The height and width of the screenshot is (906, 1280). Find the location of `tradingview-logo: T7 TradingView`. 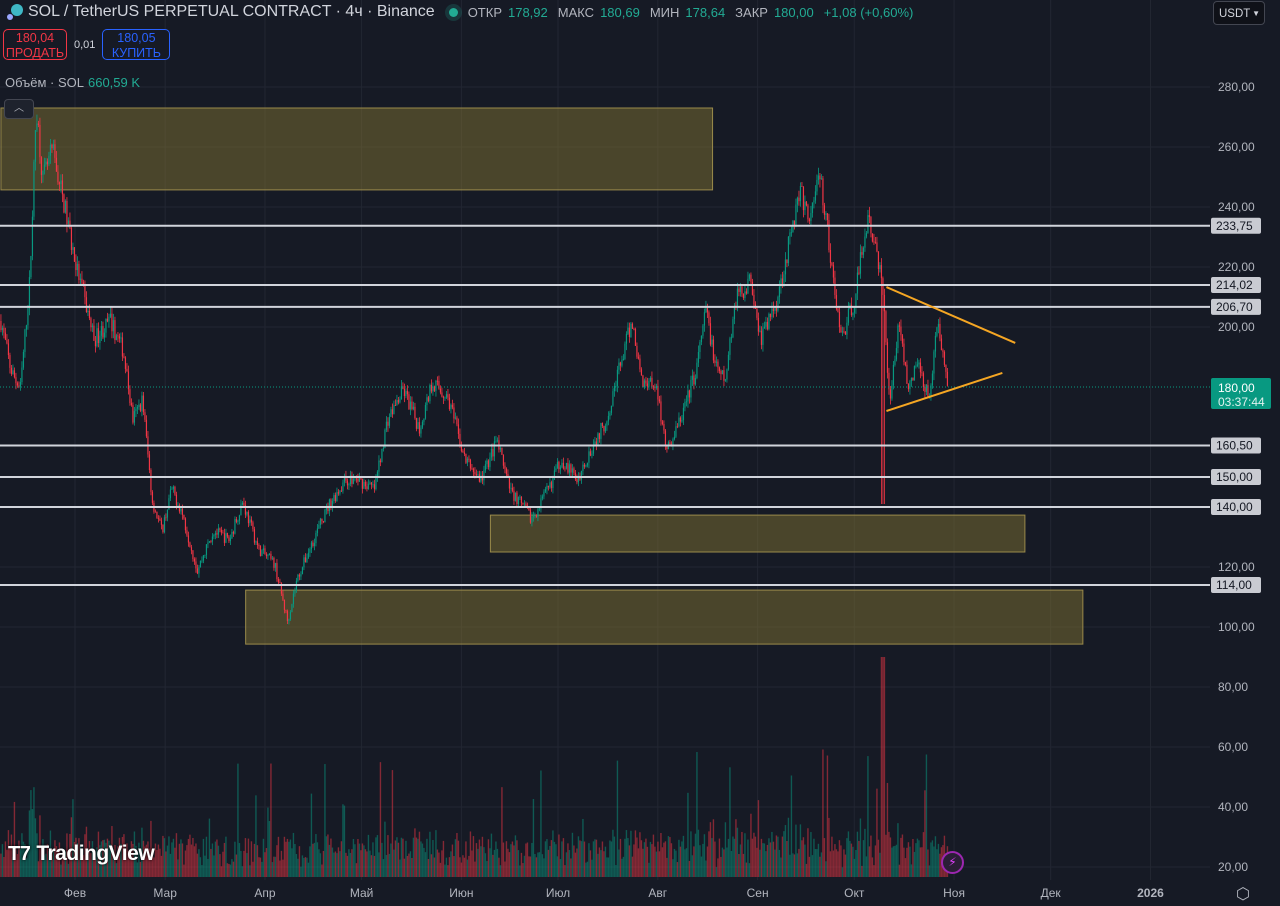

tradingview-logo: T7 TradingView is located at coordinates (81, 854).